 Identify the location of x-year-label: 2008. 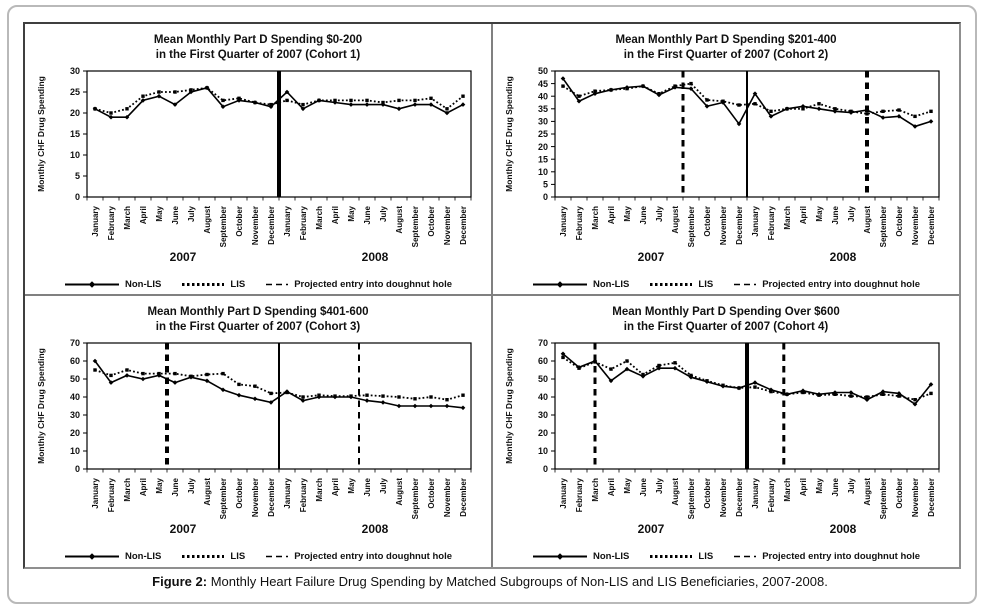
(375, 529).